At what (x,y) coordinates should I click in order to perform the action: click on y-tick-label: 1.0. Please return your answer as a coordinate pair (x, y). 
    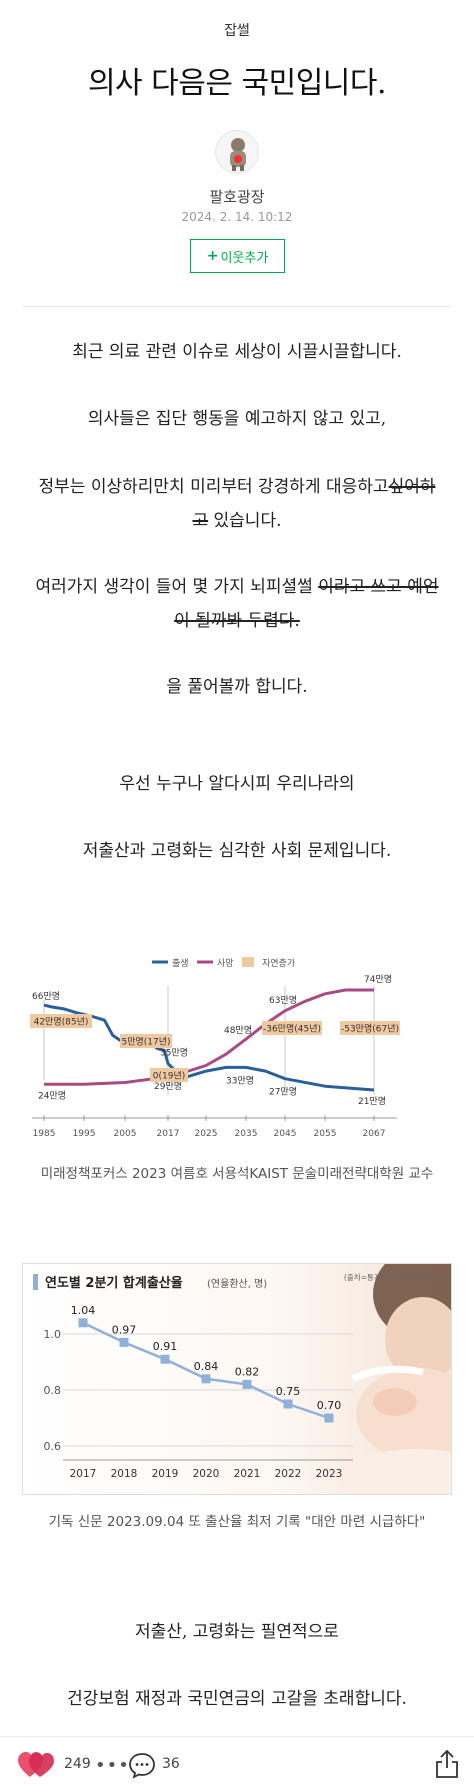
    Looking at the image, I should click on (53, 1334).